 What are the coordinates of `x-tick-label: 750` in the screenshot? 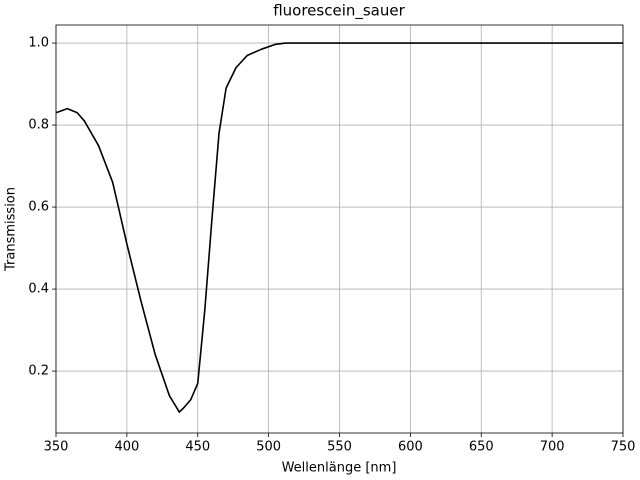 It's located at (623, 447).